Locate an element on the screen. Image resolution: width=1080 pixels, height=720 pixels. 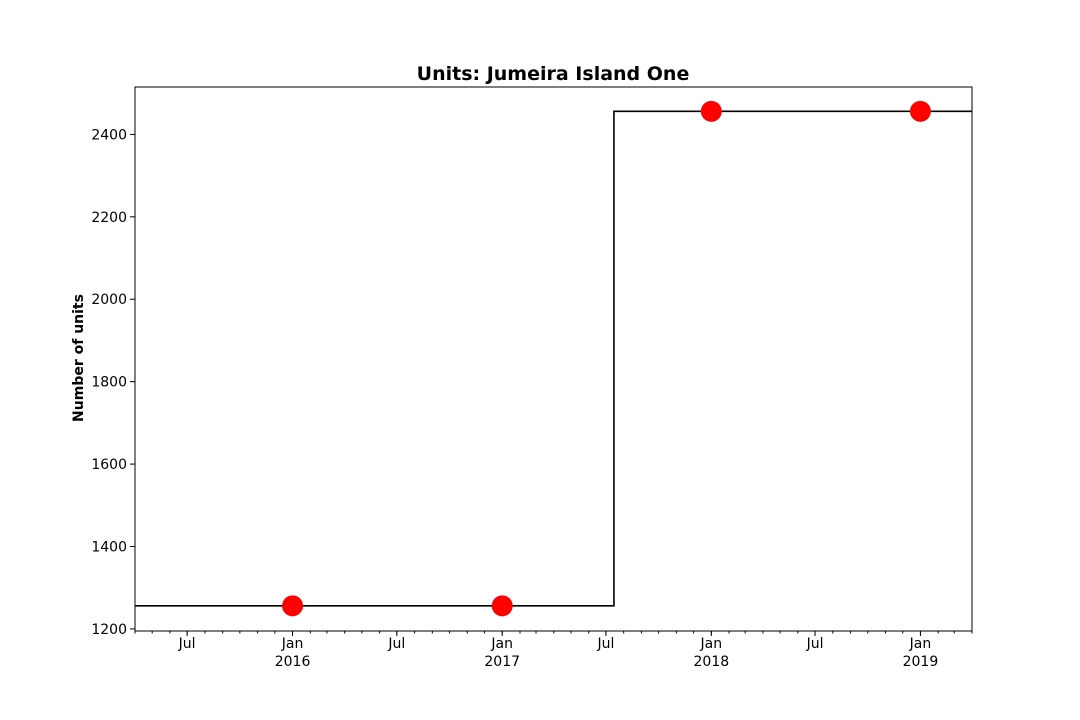
x-tick-year-label: 2016 is located at coordinates (293, 662).